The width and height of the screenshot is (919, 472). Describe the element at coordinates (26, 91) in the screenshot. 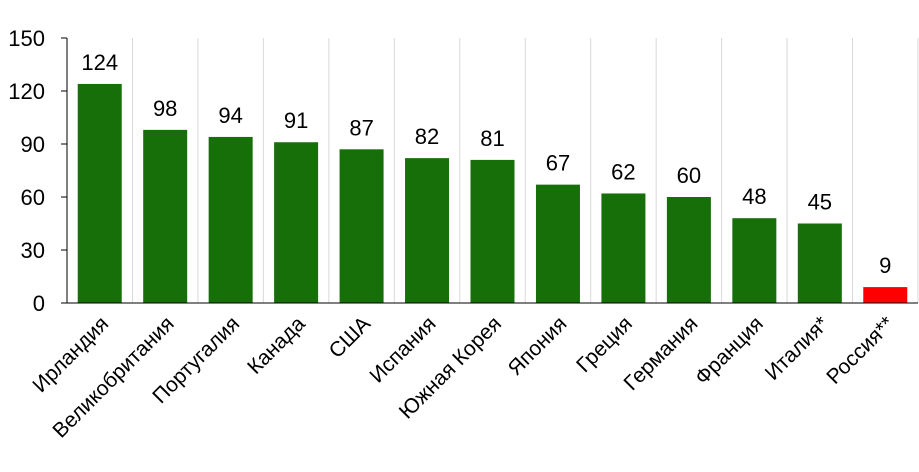

I see `y-tick-label: 120` at that location.